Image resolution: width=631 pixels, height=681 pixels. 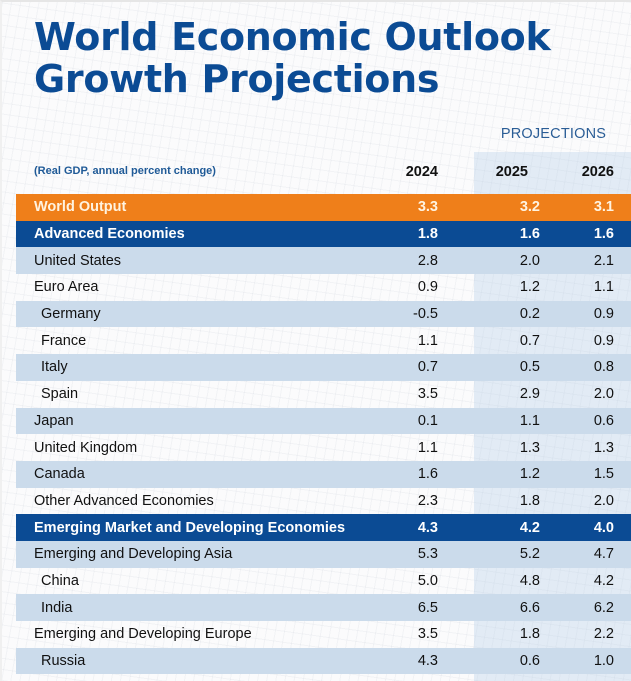 I want to click on row-label: United Kingdom, so click(x=86, y=447).